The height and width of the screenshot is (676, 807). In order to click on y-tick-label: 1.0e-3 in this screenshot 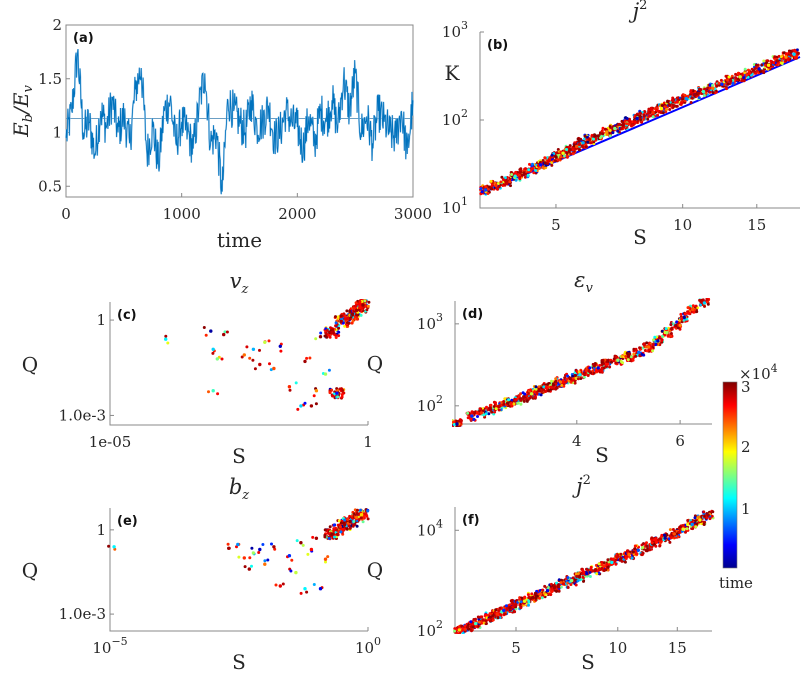, I will do `click(82, 415)`.